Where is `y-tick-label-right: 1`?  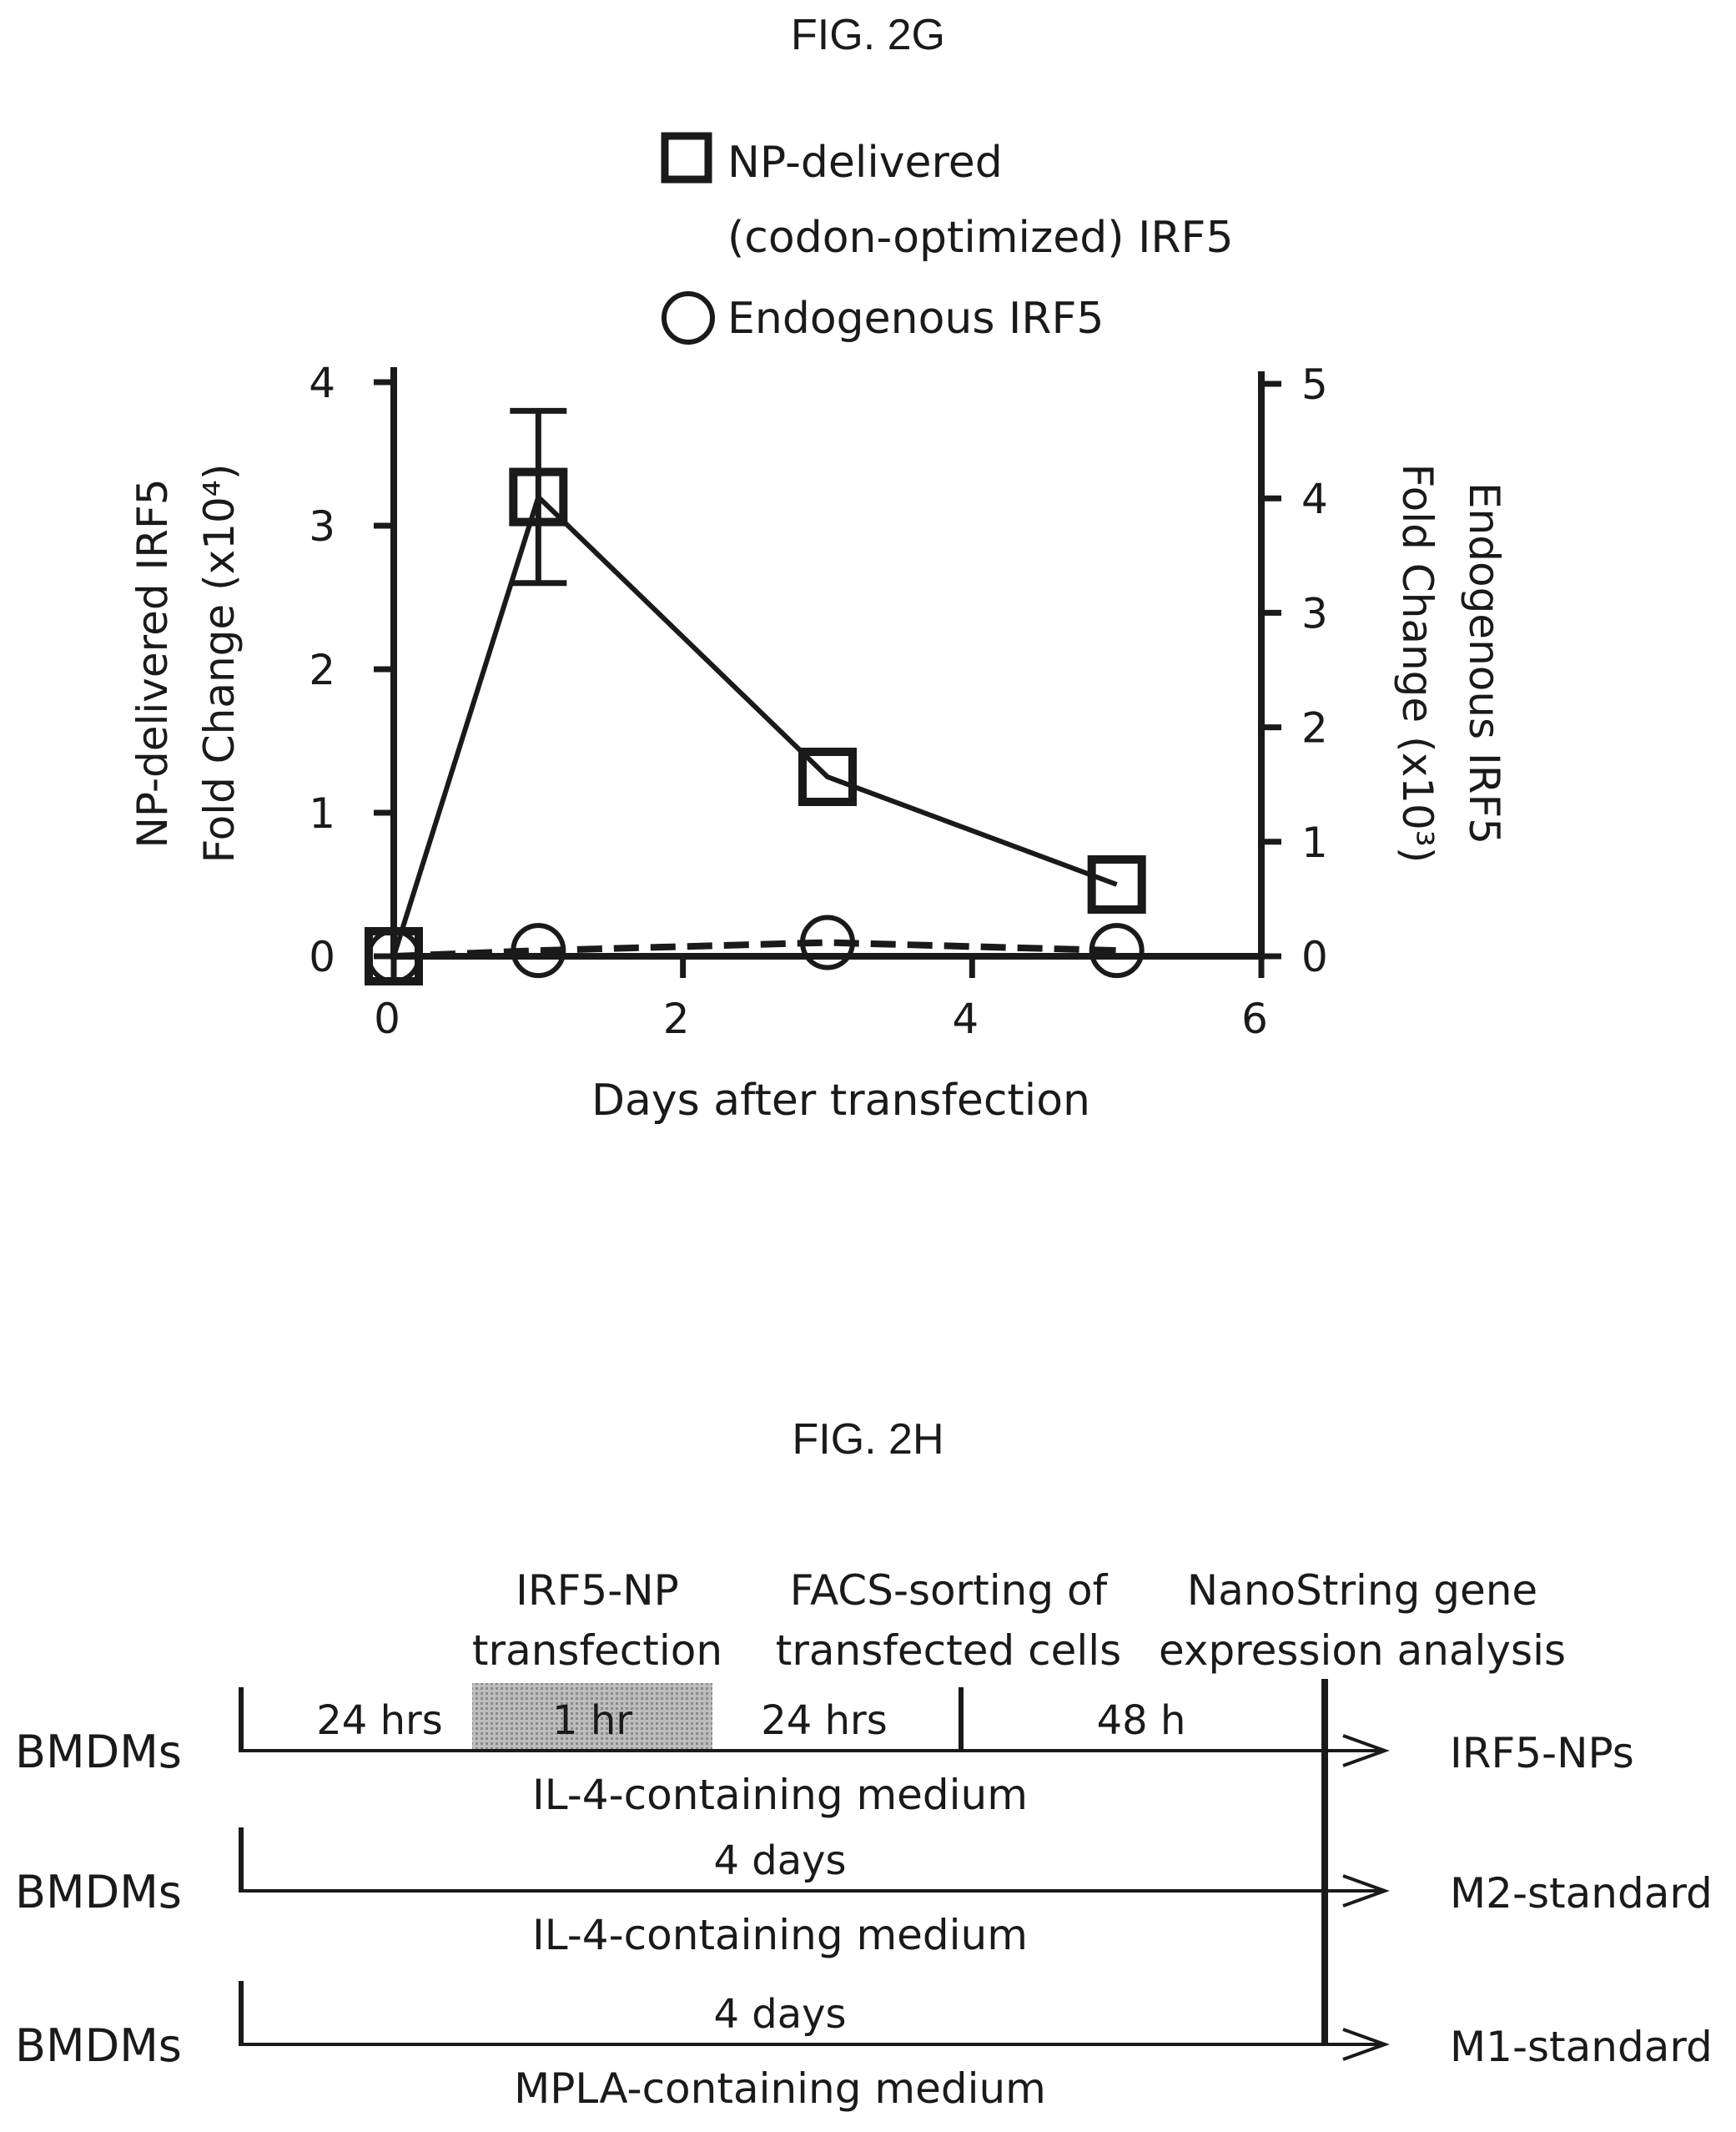
y-tick-label-right: 1 is located at coordinates (1314, 843).